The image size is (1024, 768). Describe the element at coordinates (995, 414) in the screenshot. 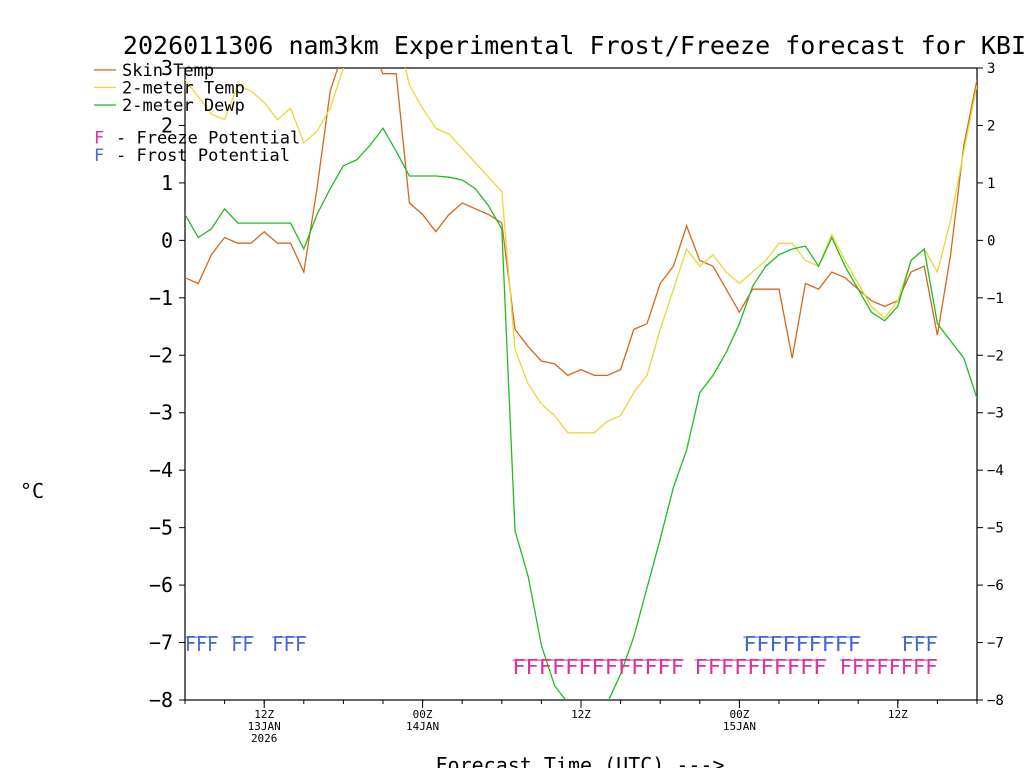

I see `y-tick-label-right: −3` at that location.